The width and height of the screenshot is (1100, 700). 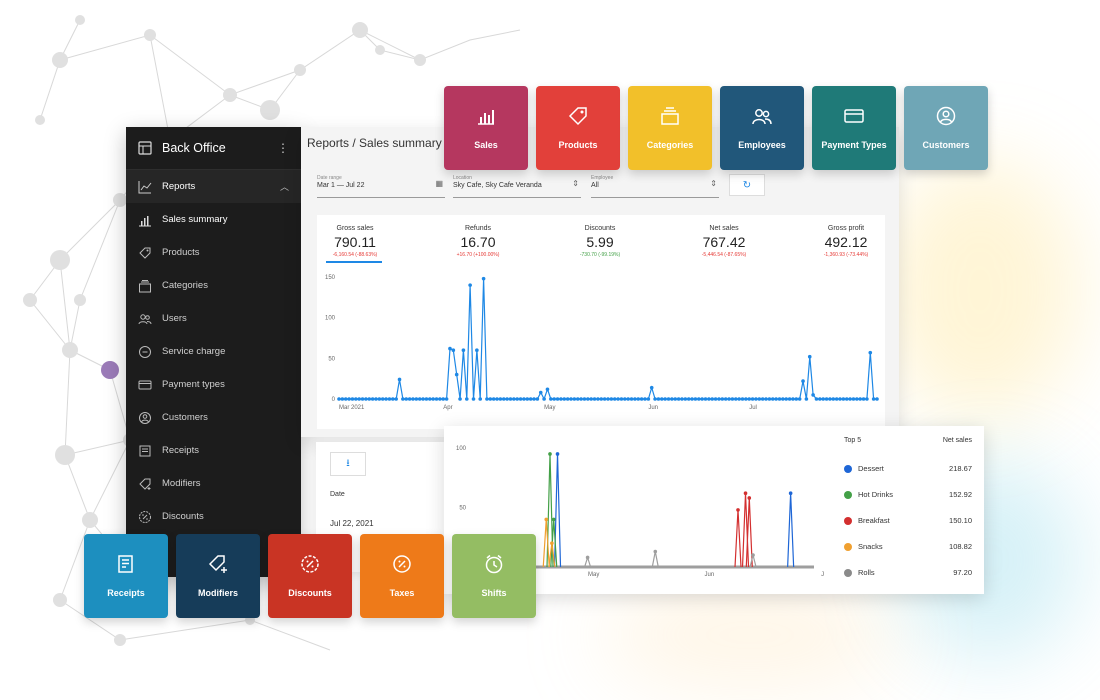 I want to click on sidebar-item-products: Products, so click(x=213, y=252).